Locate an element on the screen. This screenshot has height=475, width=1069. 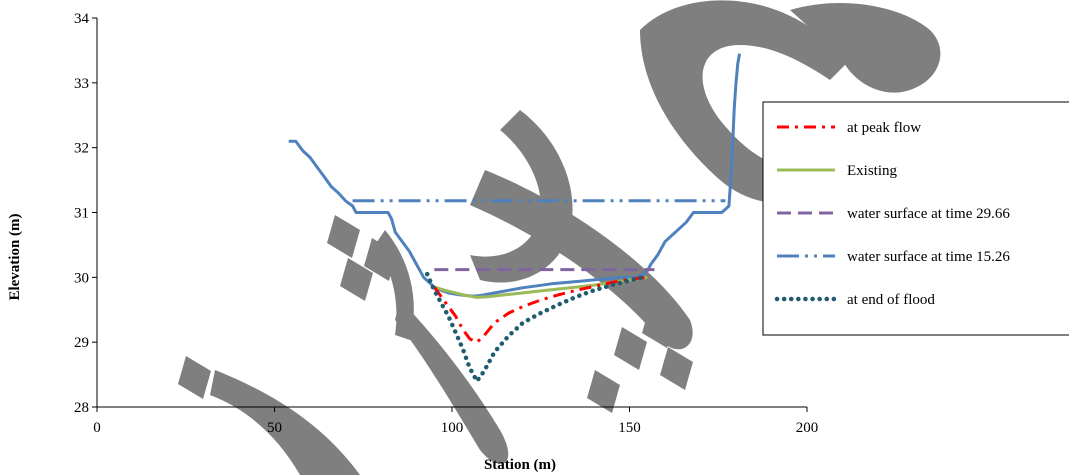
y-tick-label: 32 is located at coordinates (81, 149).